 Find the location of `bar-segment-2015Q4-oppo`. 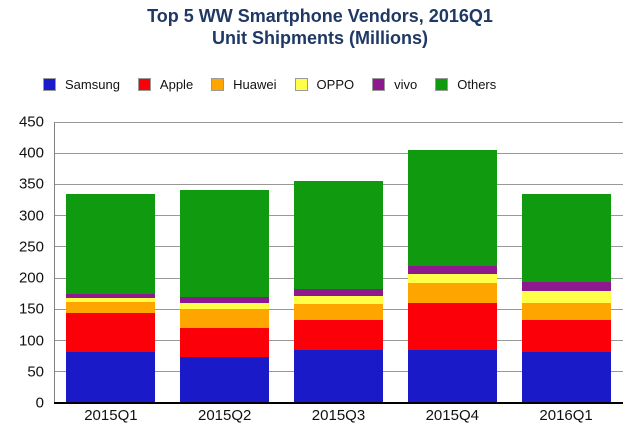

bar-segment-2015Q4-oppo is located at coordinates (452, 278).